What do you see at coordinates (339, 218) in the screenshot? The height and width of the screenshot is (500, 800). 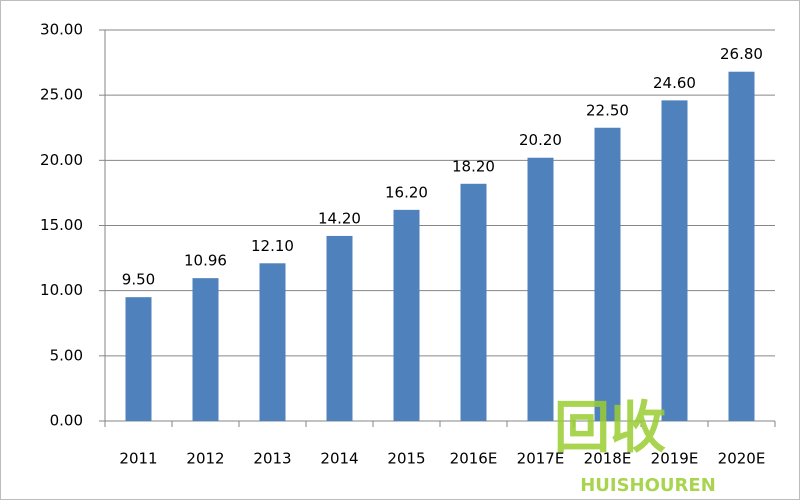 I see `data-label: 14.20` at bounding box center [339, 218].